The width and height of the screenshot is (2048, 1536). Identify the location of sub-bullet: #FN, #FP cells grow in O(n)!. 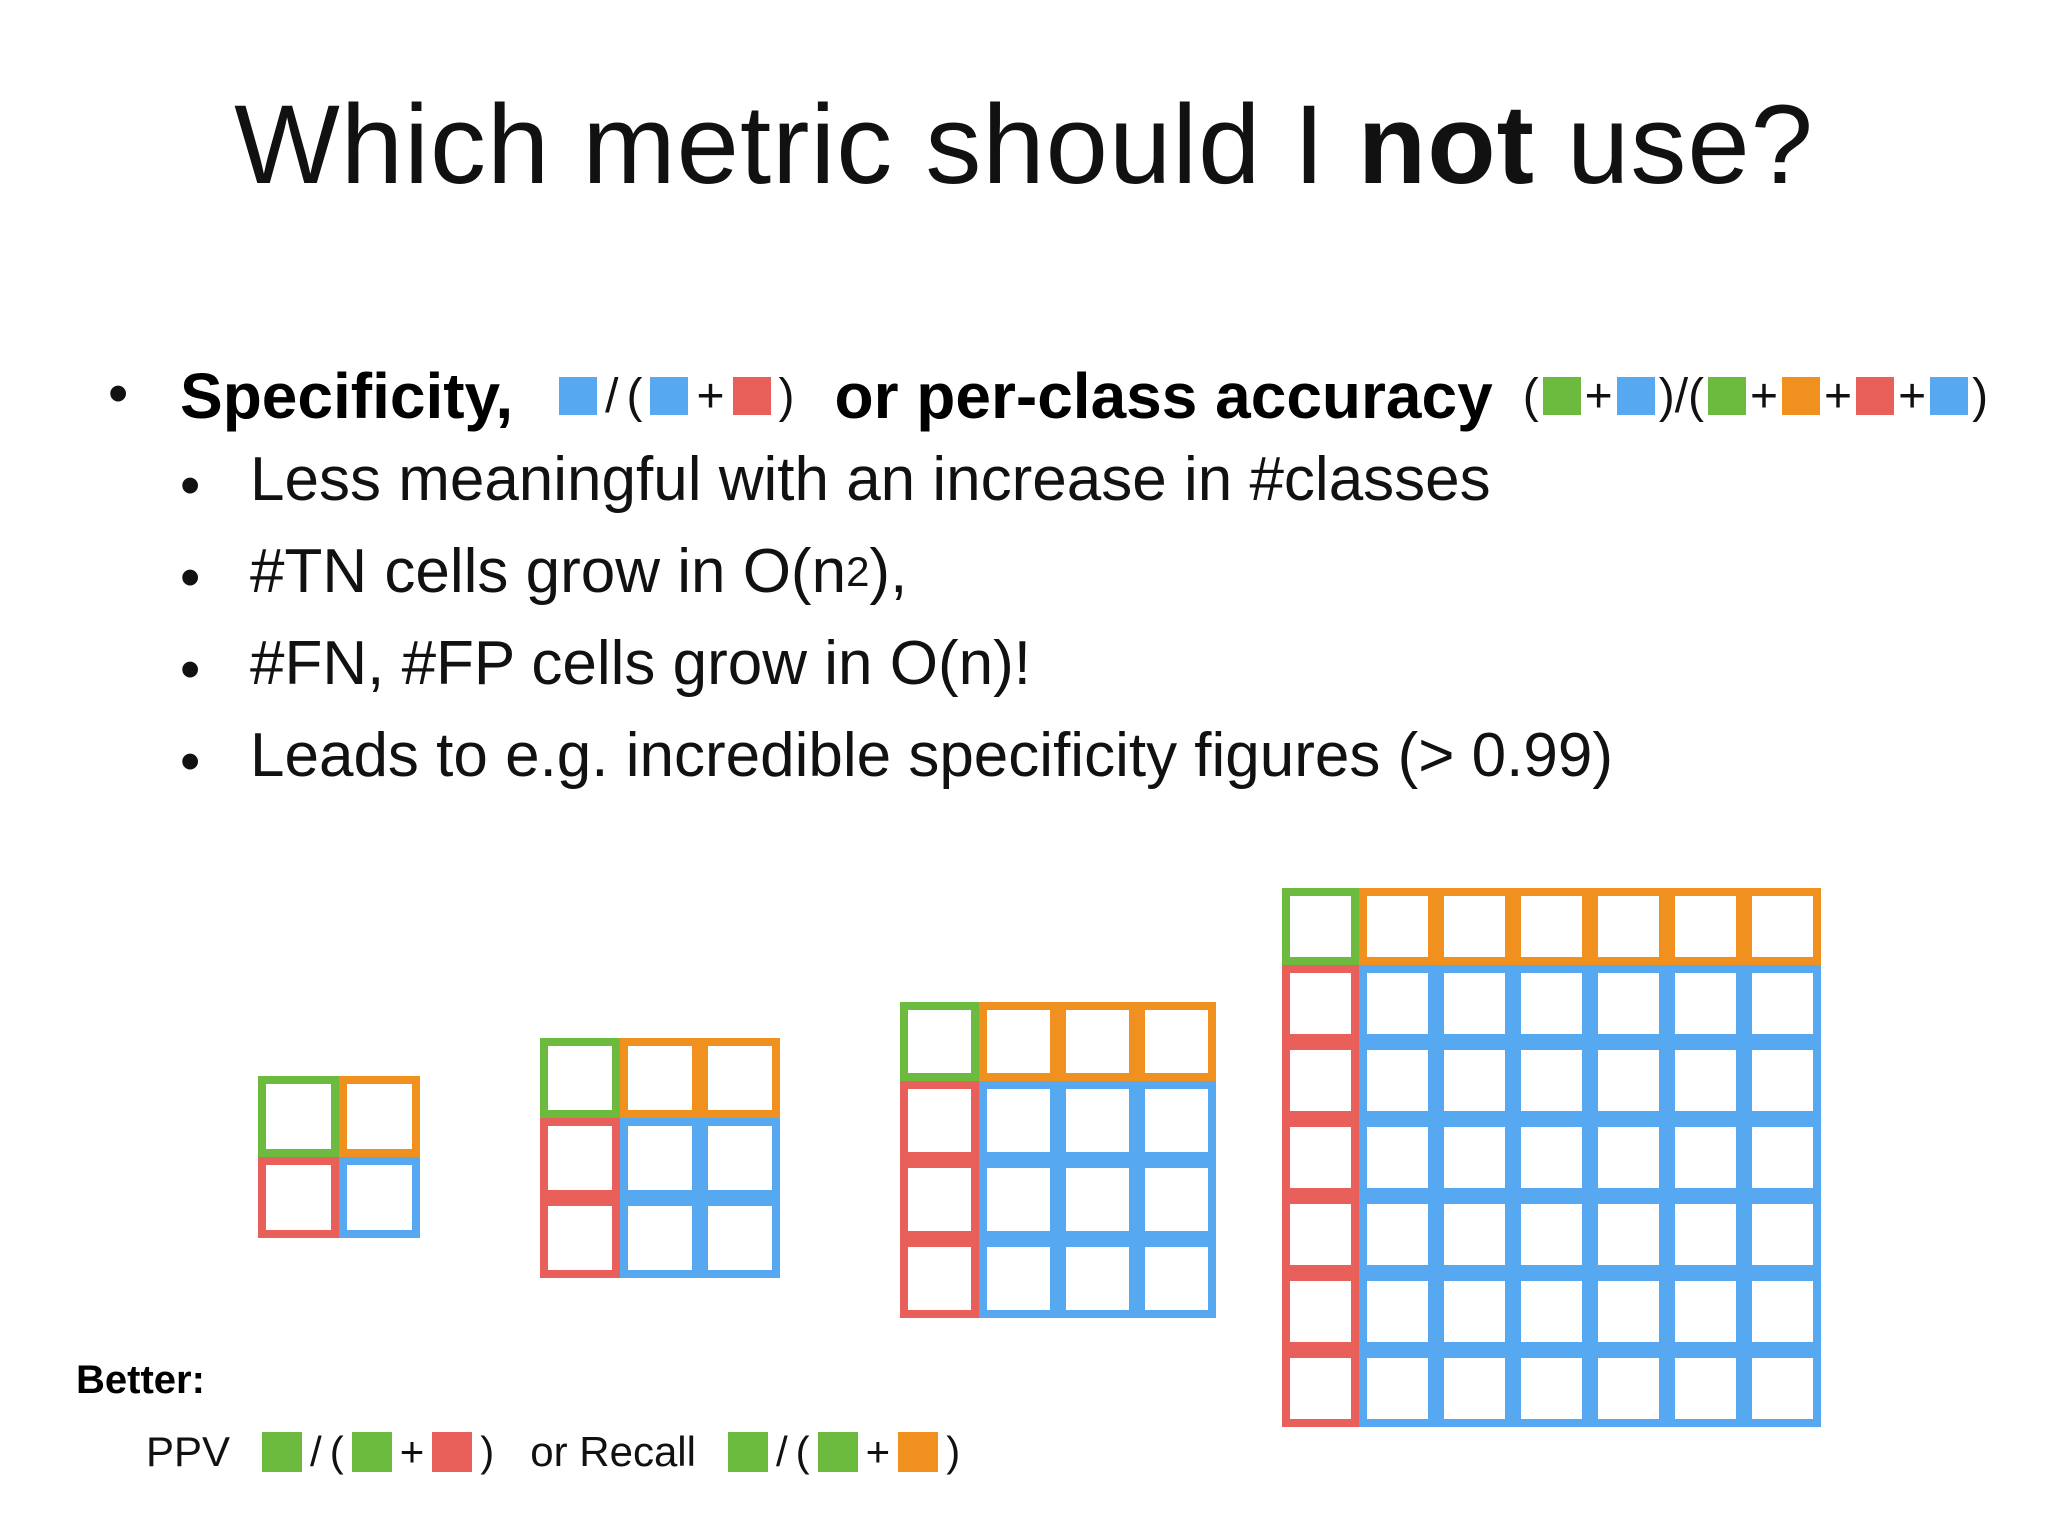
(640, 663).